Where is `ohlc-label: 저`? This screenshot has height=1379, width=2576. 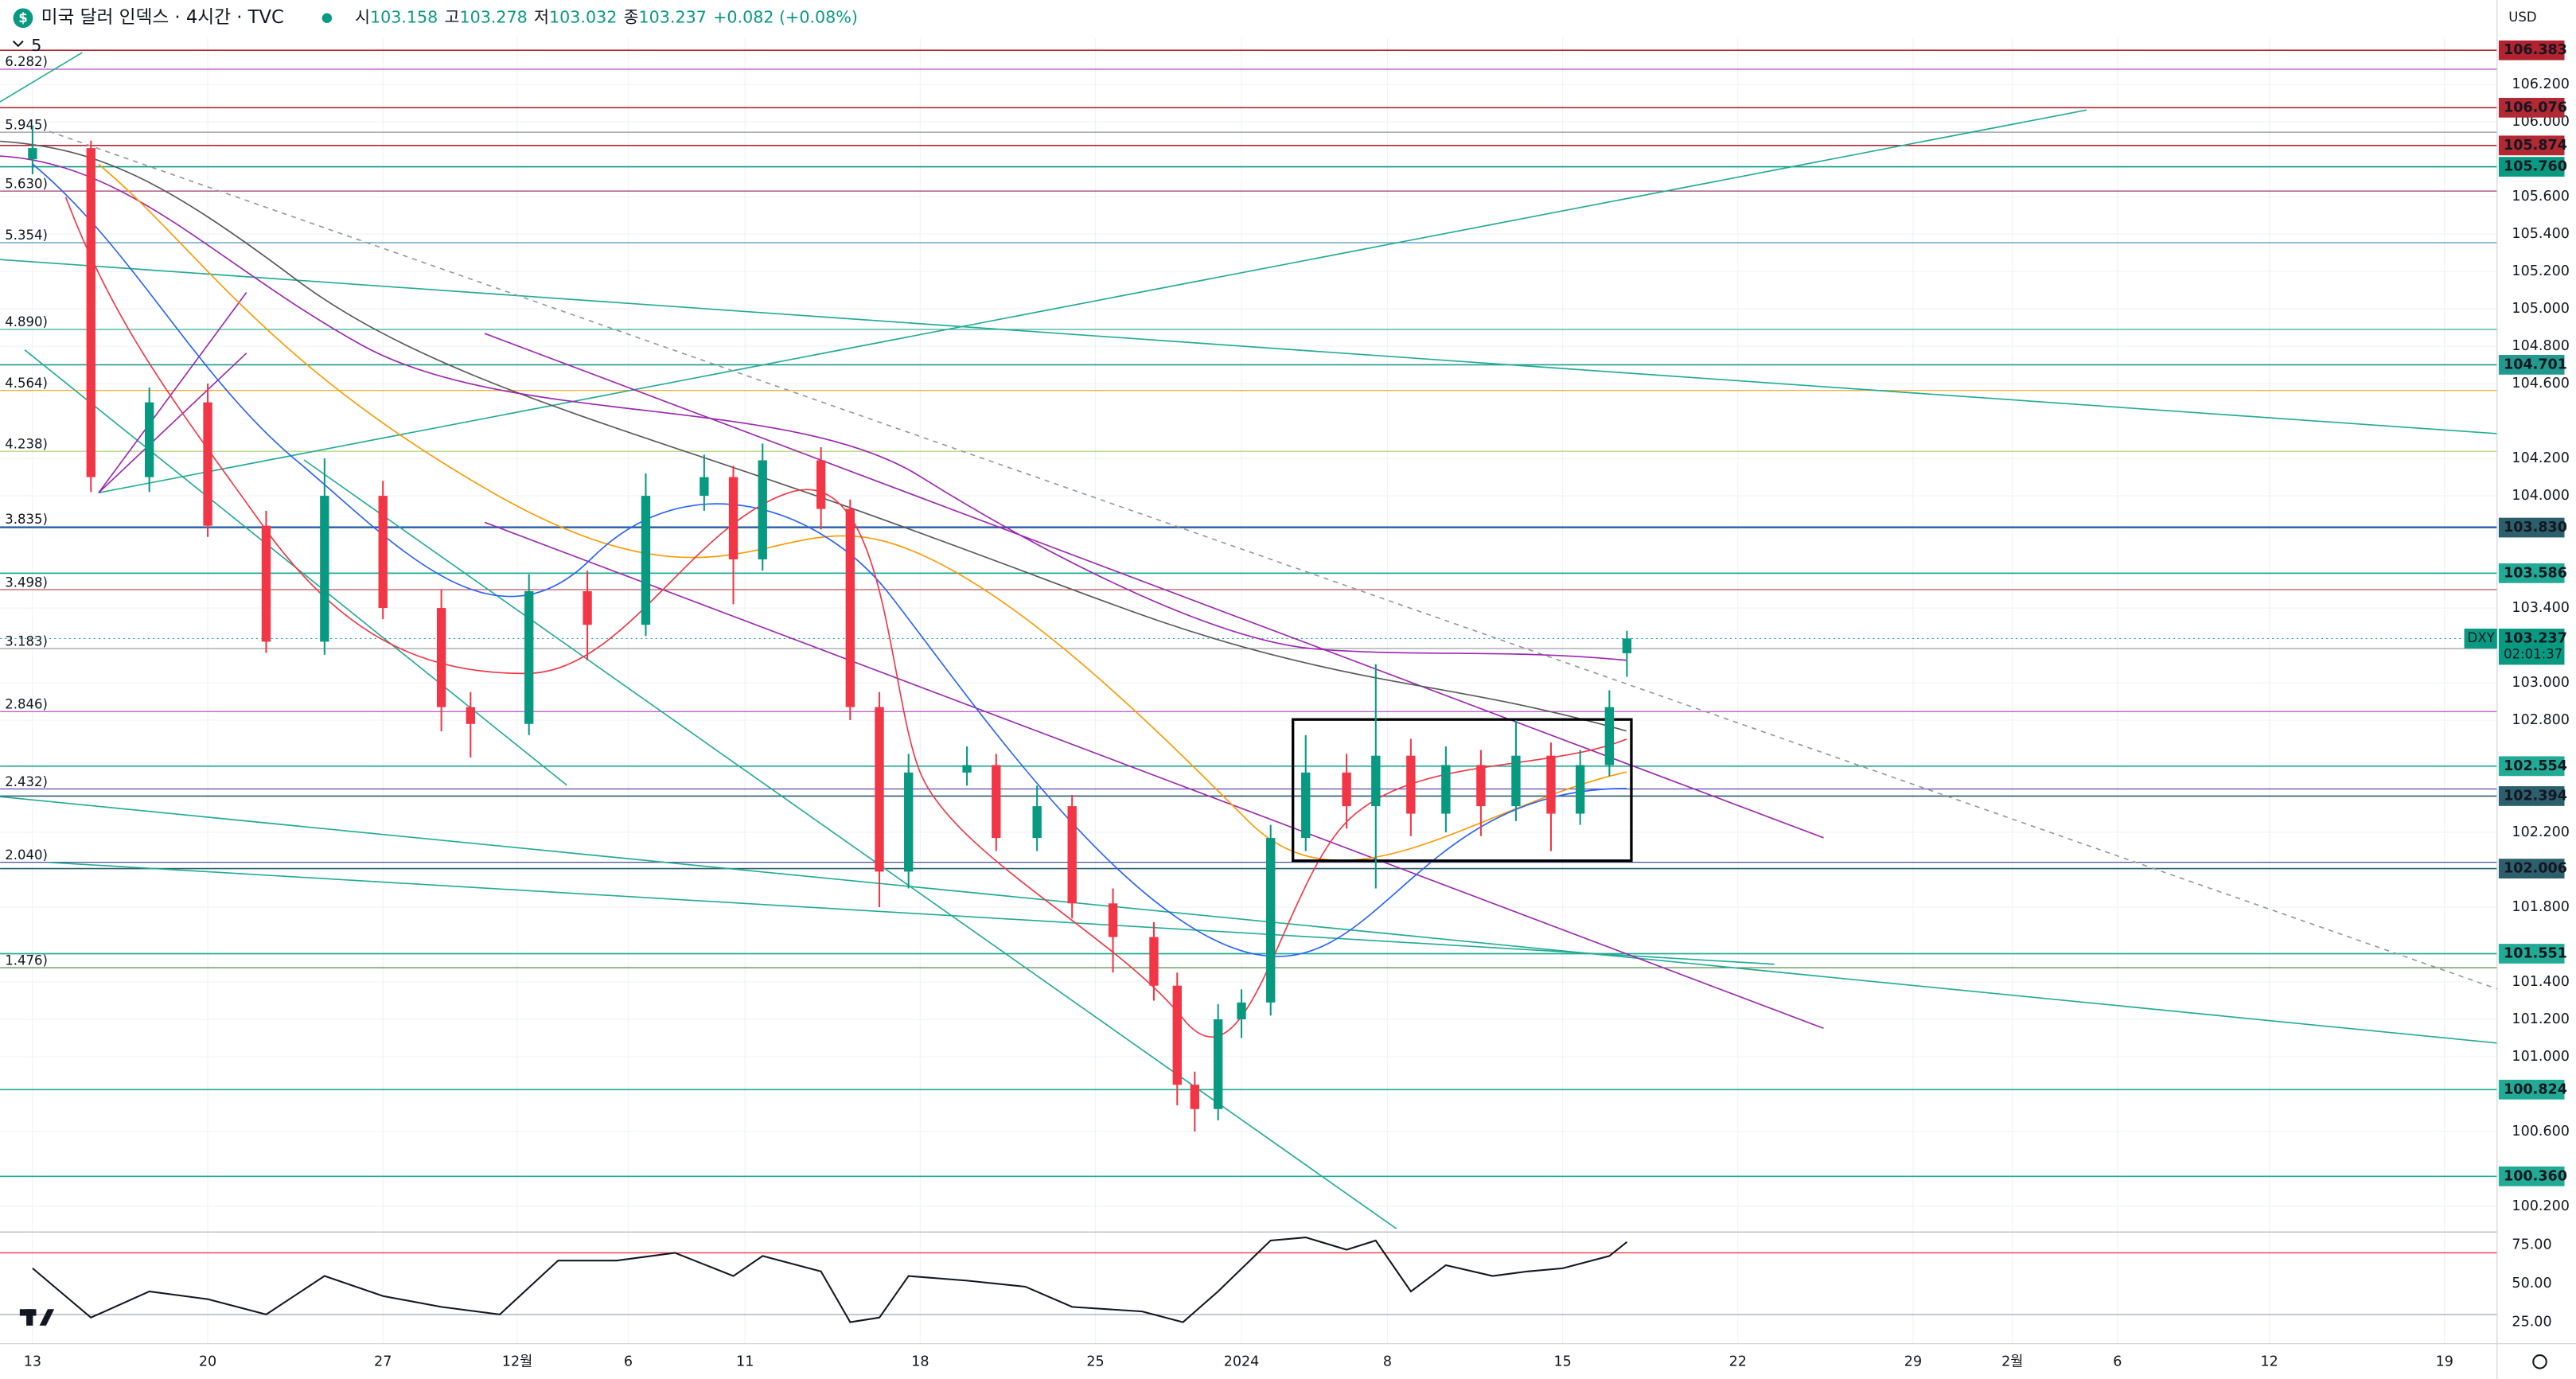
ohlc-label: 저 is located at coordinates (541, 17).